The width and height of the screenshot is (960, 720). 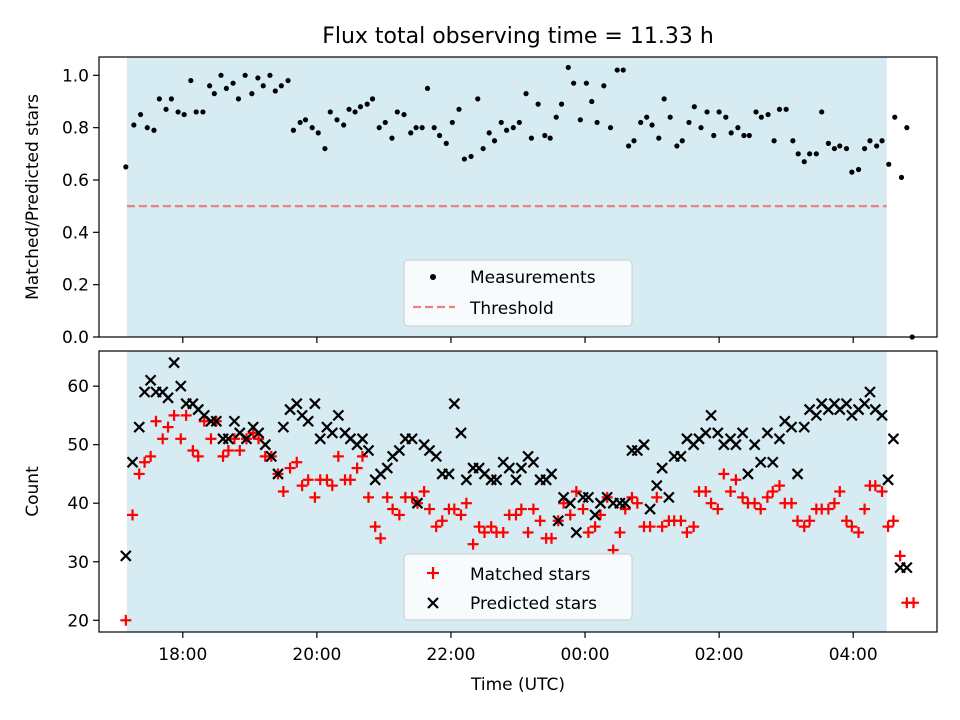 I want to click on x-tick-label: 22:00, so click(x=450, y=655).